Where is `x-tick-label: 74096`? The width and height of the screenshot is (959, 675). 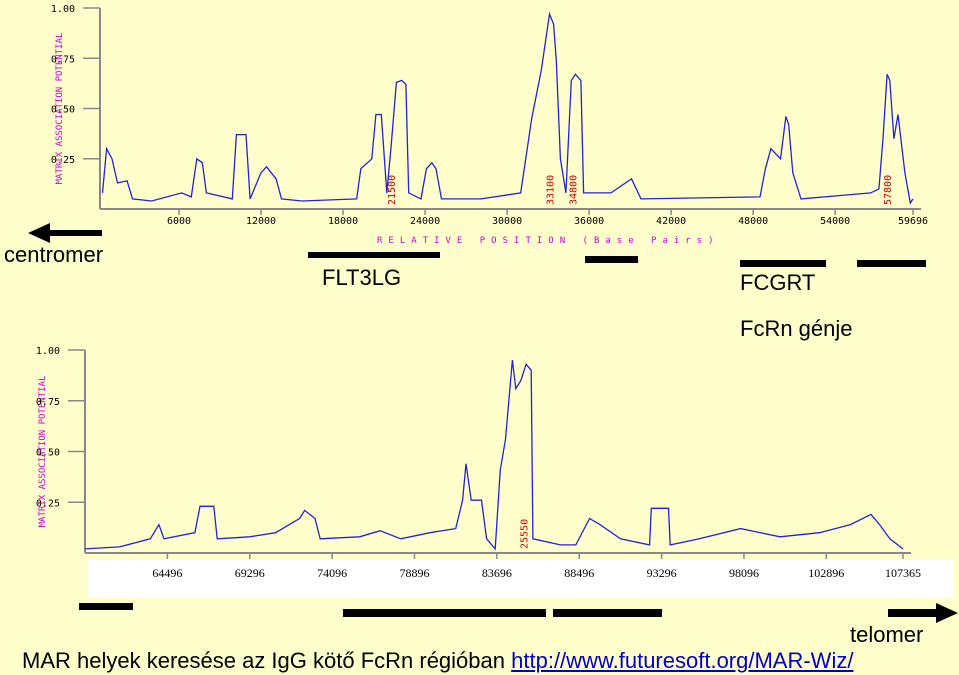
x-tick-label: 74096 is located at coordinates (332, 573).